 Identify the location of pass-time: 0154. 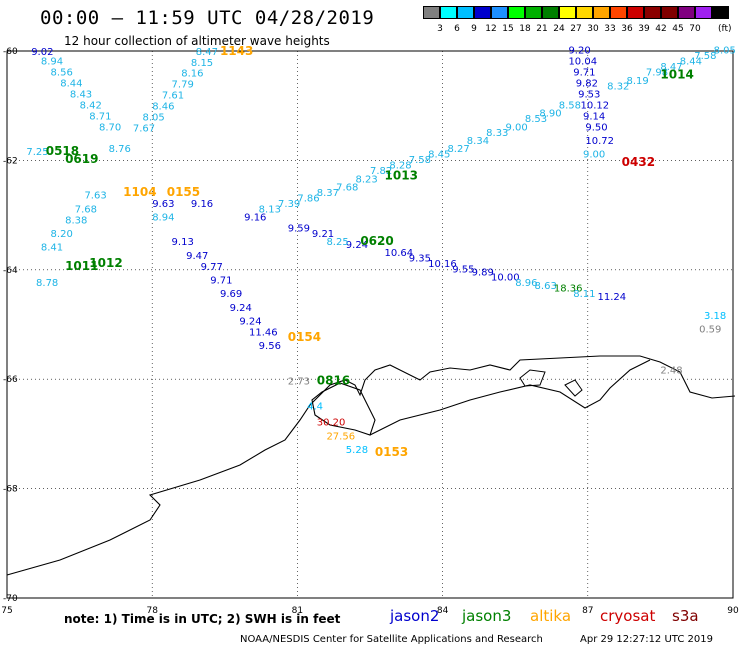
(304, 337).